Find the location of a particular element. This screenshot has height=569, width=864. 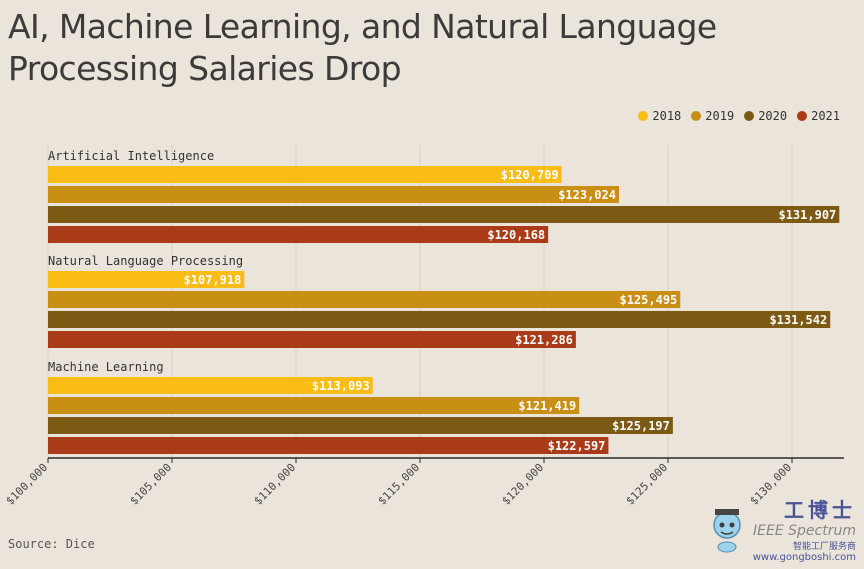

legend-item-2020: 2020 is located at coordinates (765, 116).